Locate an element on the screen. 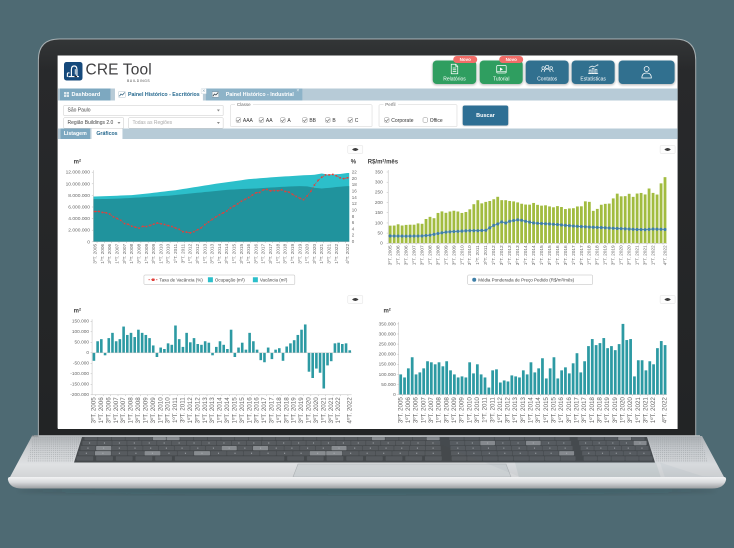  svg-text: 300.000 is located at coordinates (386, 334).